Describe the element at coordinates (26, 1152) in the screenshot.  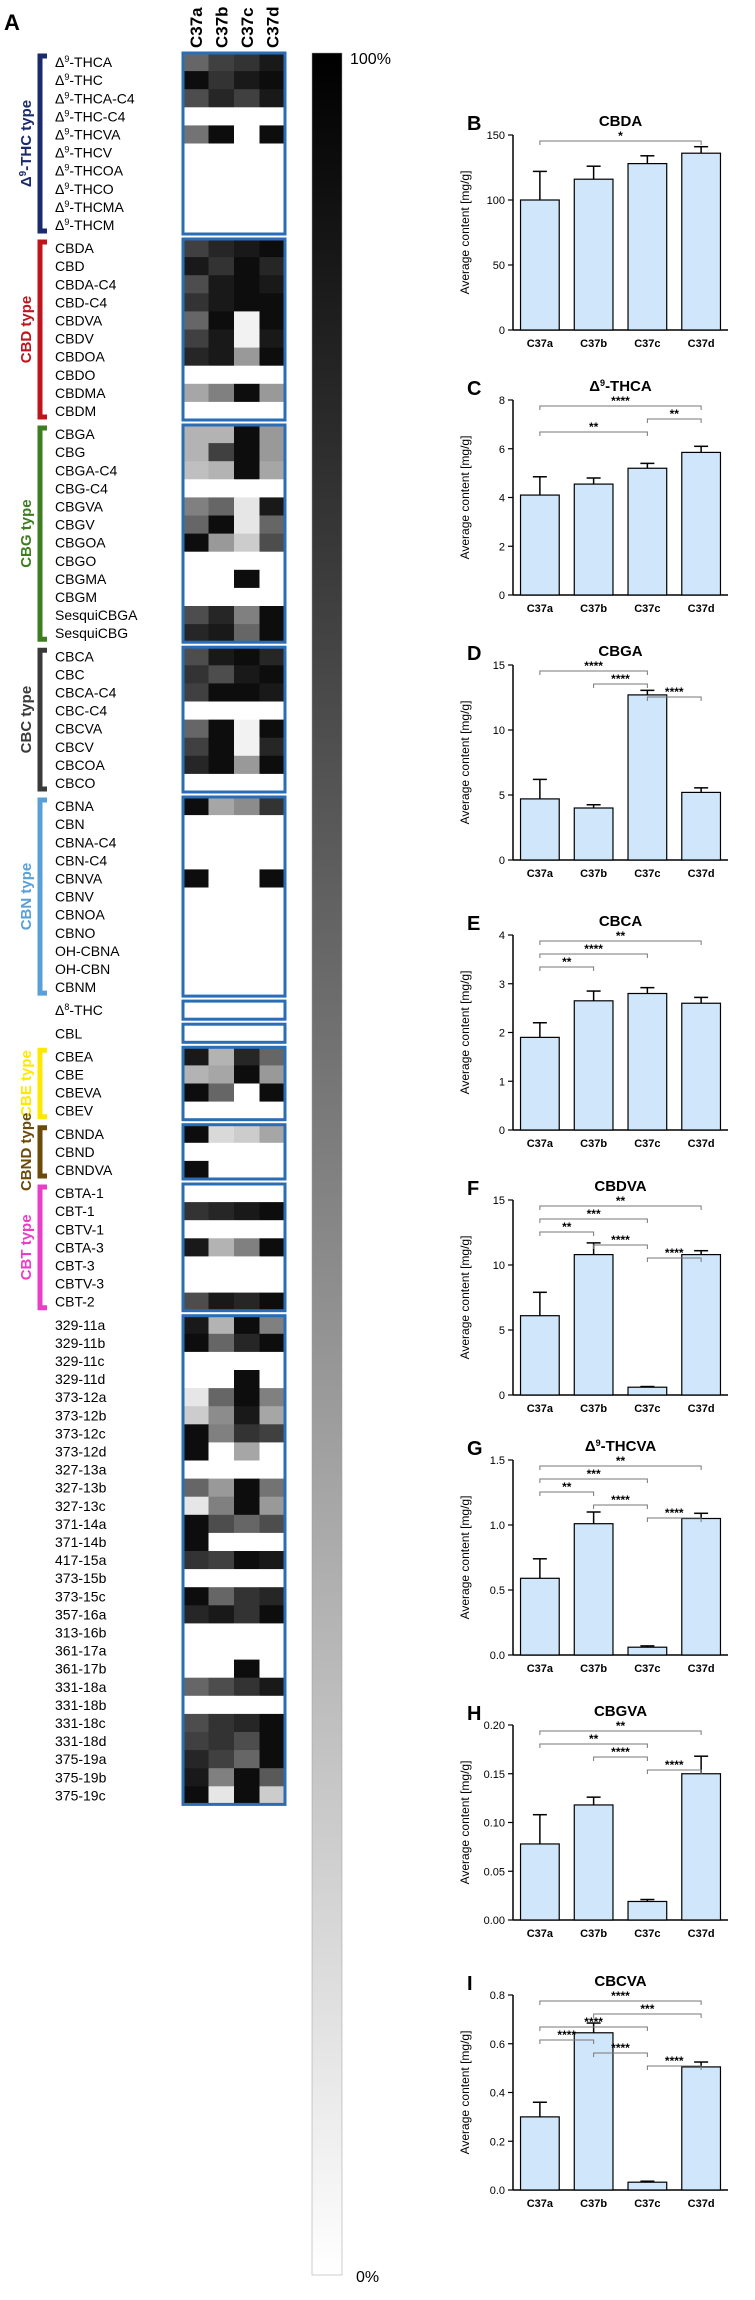
I see `group-label: CBND type` at that location.